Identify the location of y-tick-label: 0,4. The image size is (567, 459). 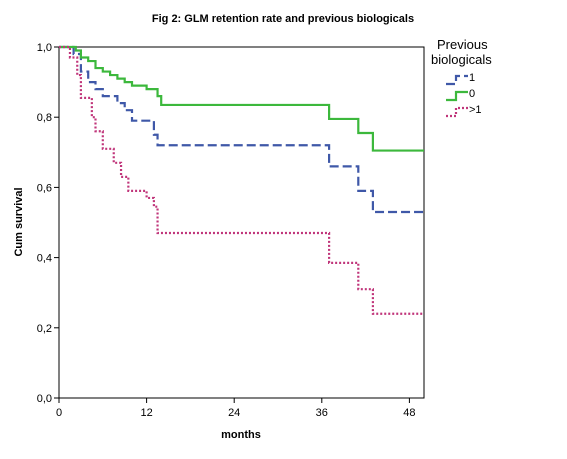
(44, 259).